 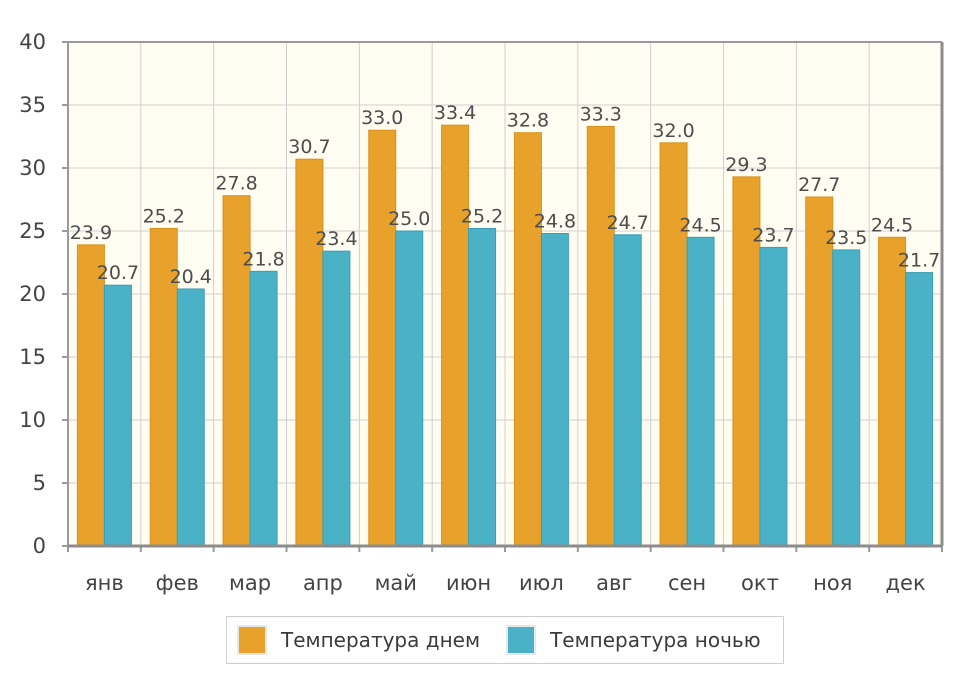 What do you see at coordinates (521, 640) in the screenshot?
I see `legend-swatch-night` at bounding box center [521, 640].